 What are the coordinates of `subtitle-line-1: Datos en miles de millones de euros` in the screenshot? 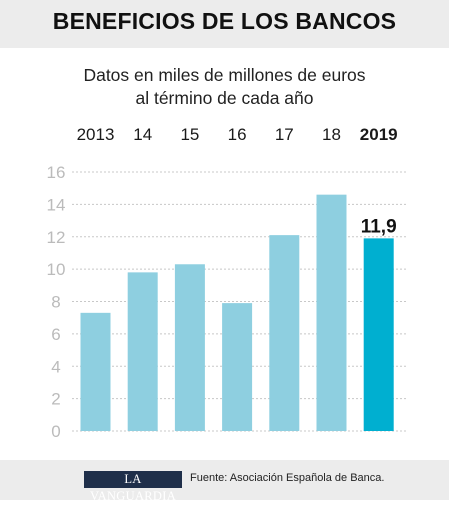 It's located at (224, 75).